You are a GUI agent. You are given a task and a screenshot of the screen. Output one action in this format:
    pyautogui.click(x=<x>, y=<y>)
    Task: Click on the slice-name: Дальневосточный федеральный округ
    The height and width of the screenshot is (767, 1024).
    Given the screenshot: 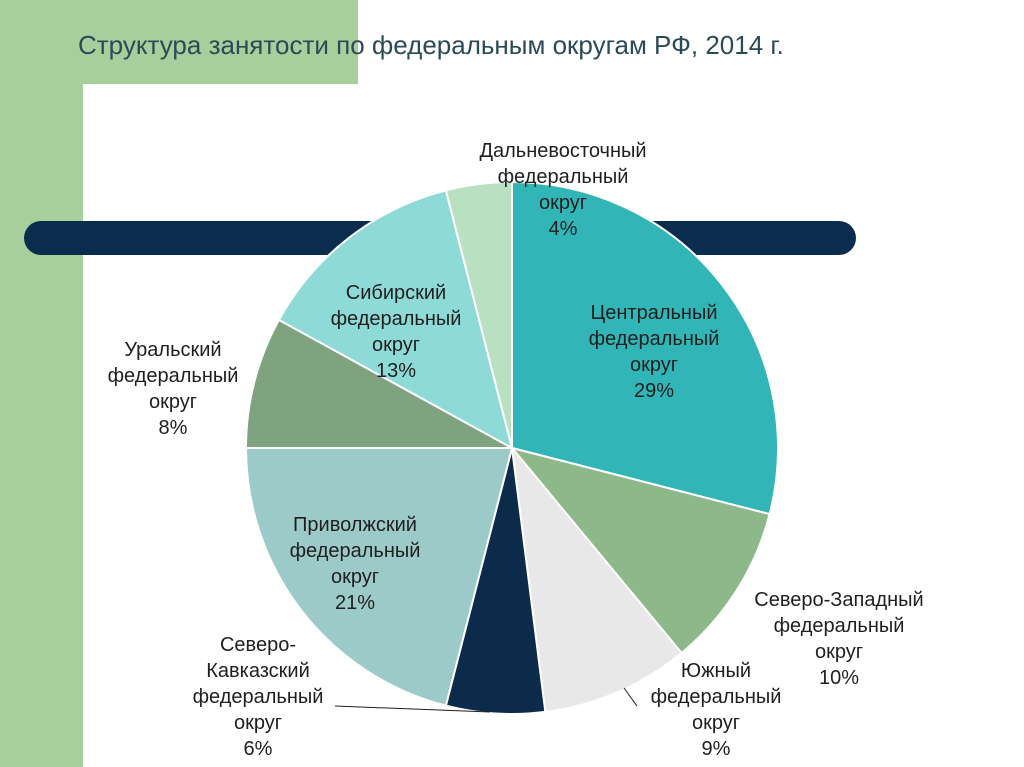 What is the action you would take?
    pyautogui.click(x=563, y=177)
    